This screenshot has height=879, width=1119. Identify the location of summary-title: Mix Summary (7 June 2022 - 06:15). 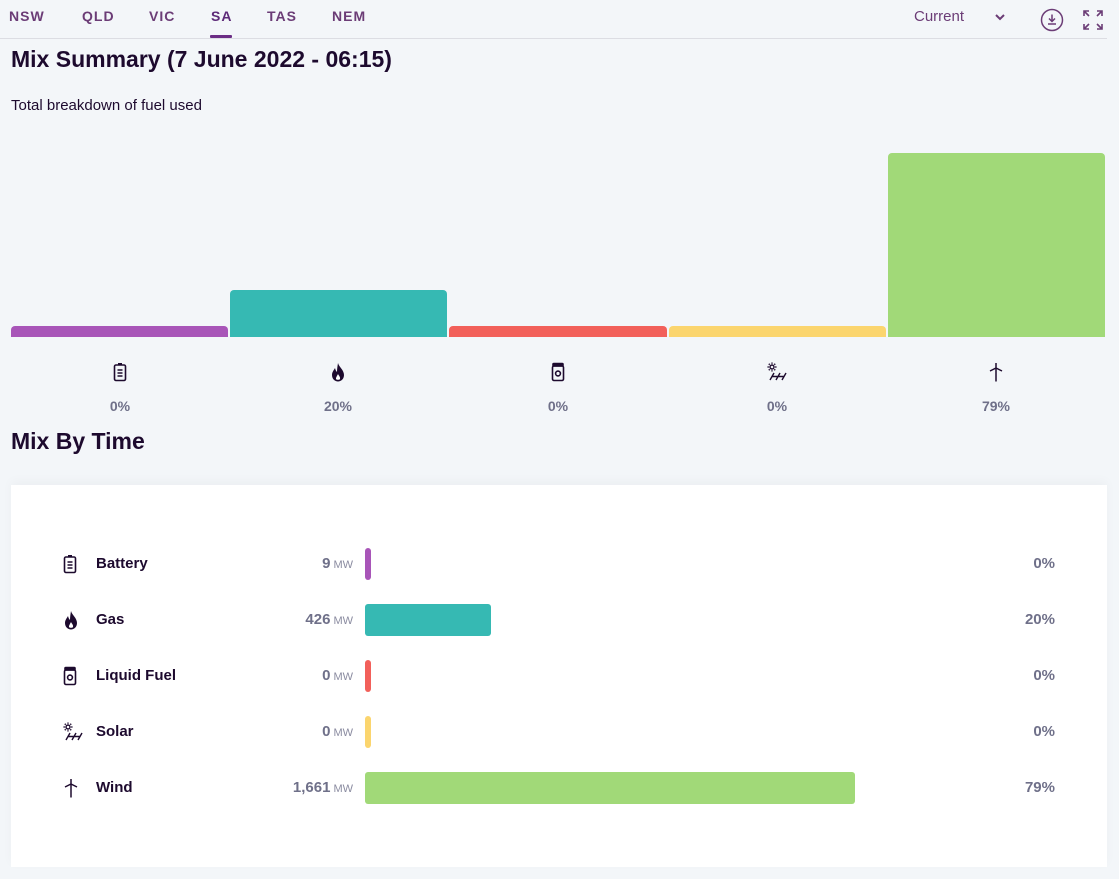
(201, 59).